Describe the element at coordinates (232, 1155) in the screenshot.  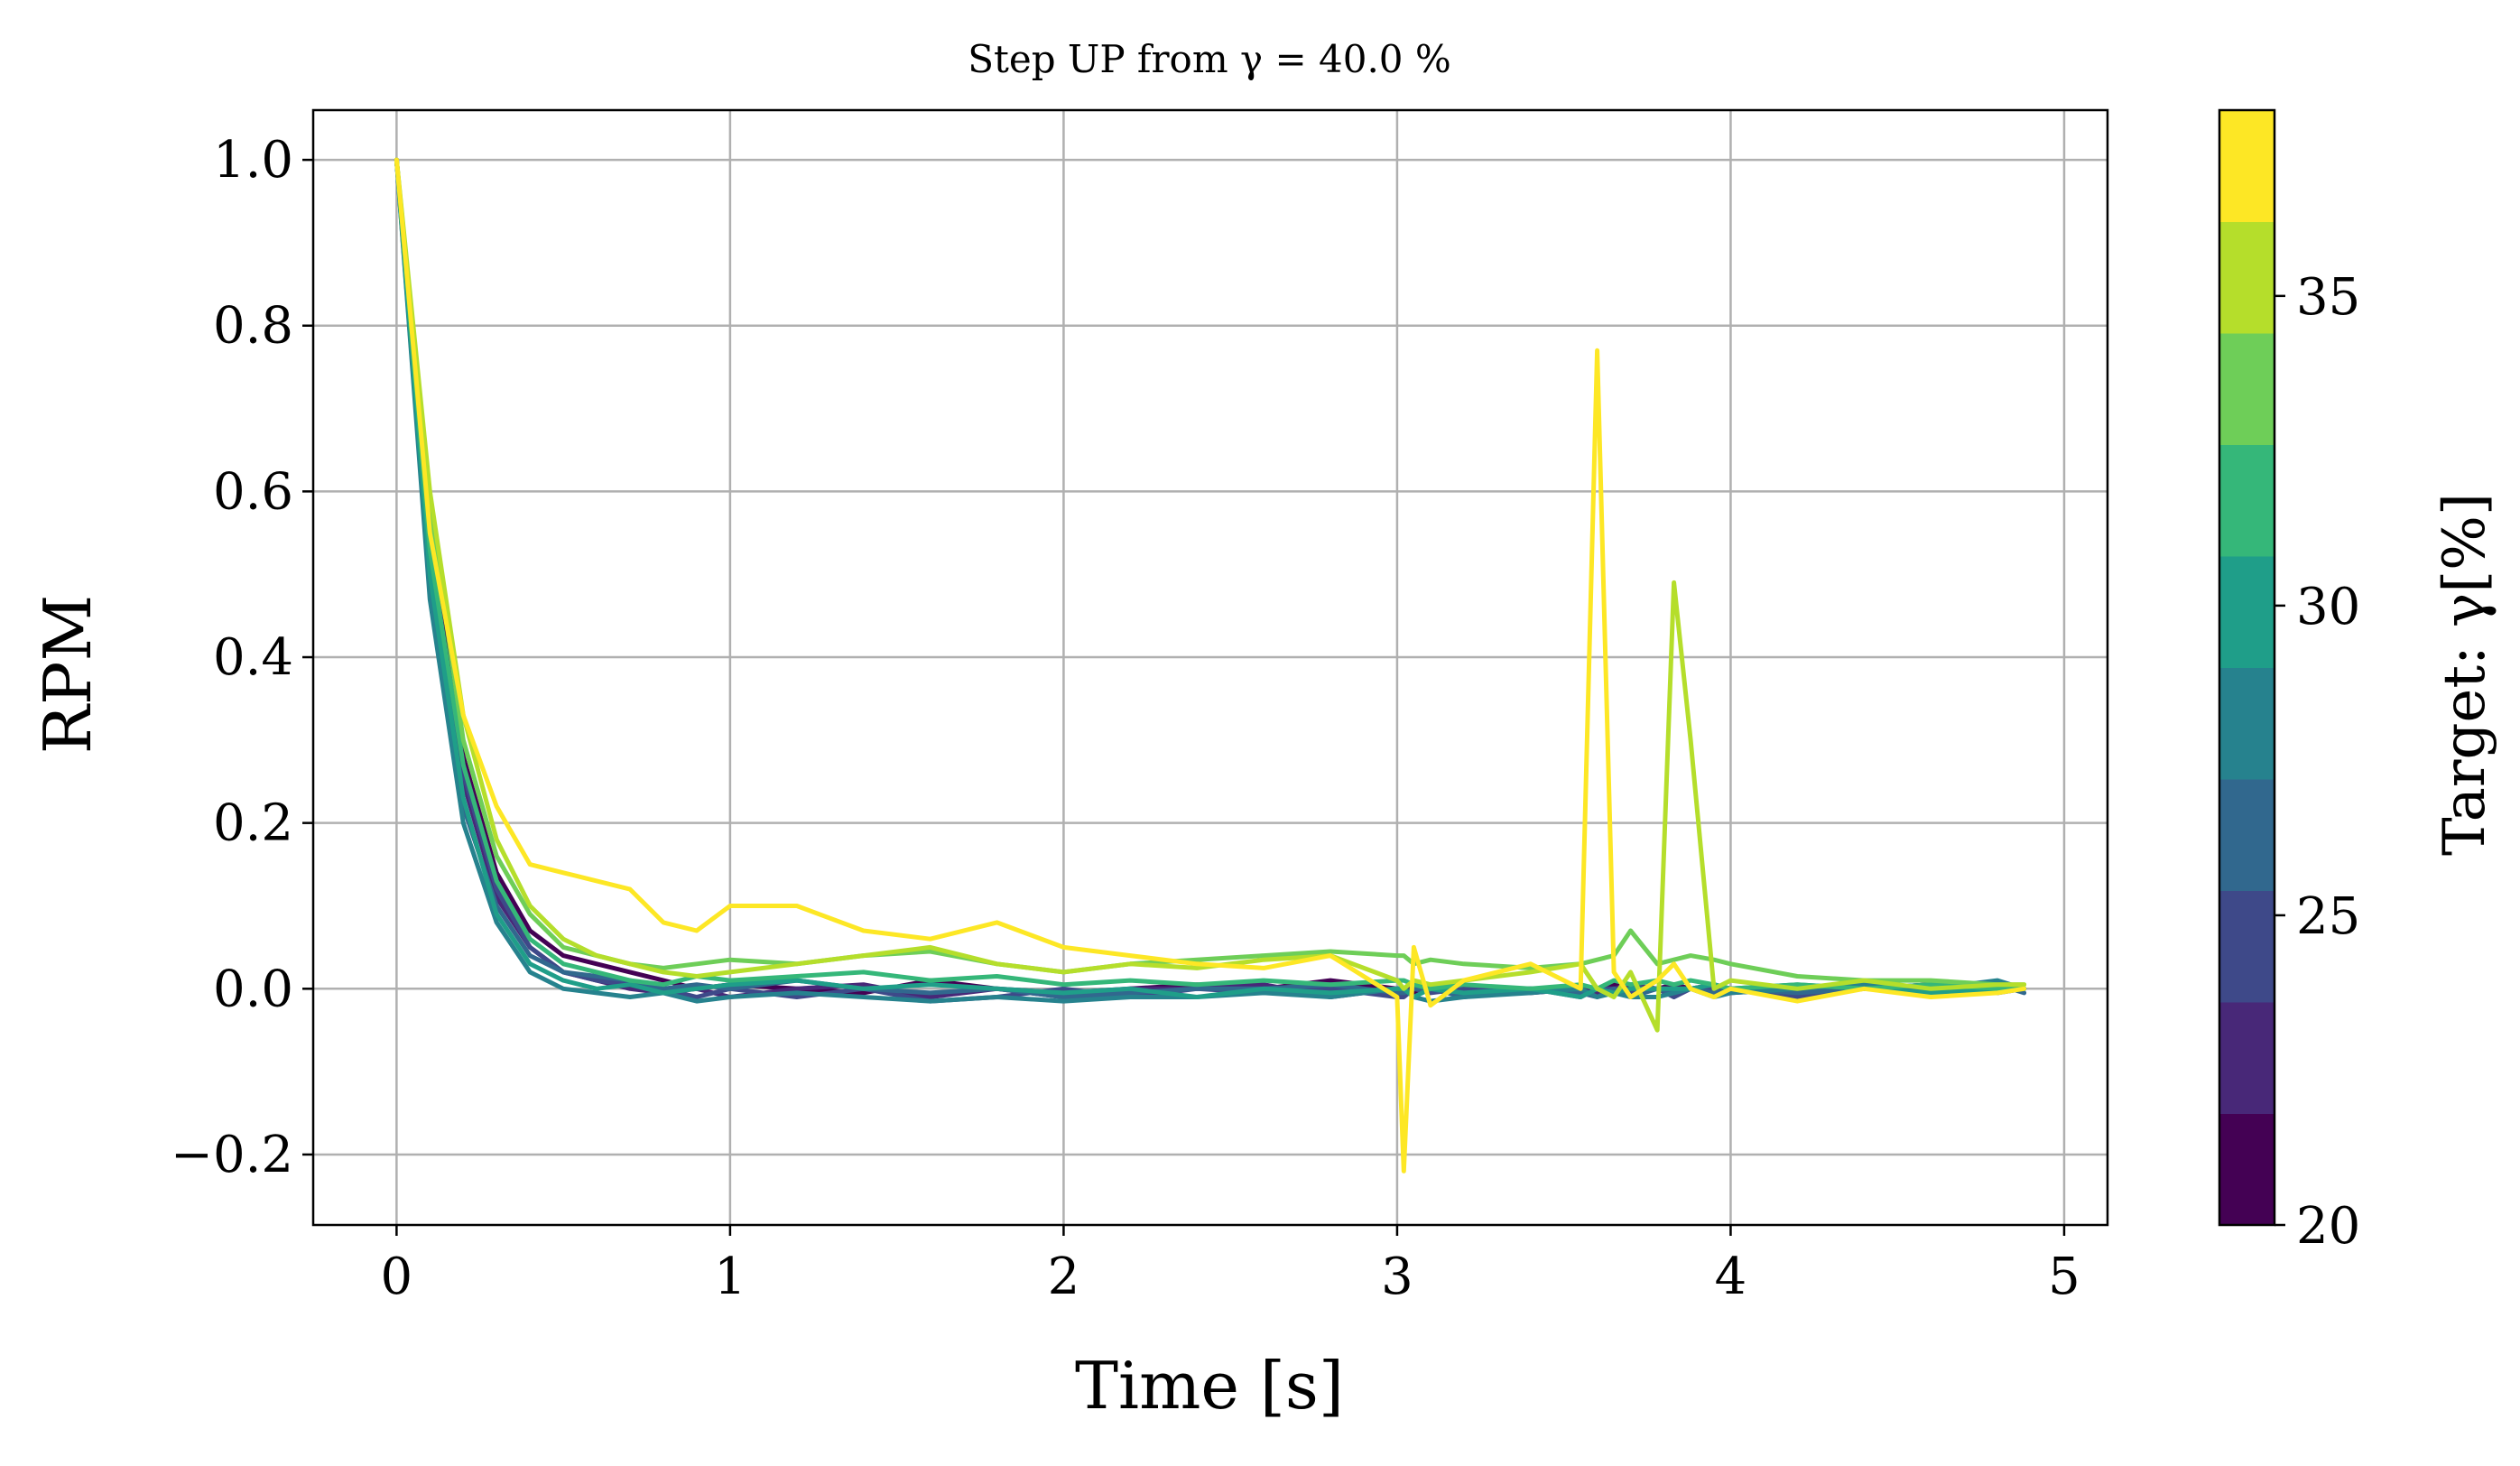
I see `y-tick-label: −0.2` at that location.